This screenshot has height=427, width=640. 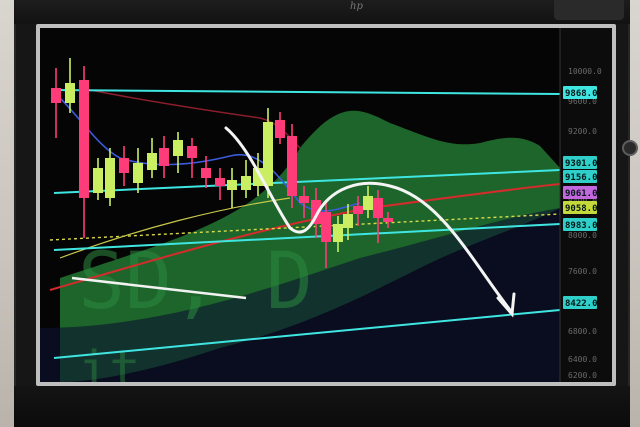 I want to click on dark-red-line, so click(x=190, y=118).